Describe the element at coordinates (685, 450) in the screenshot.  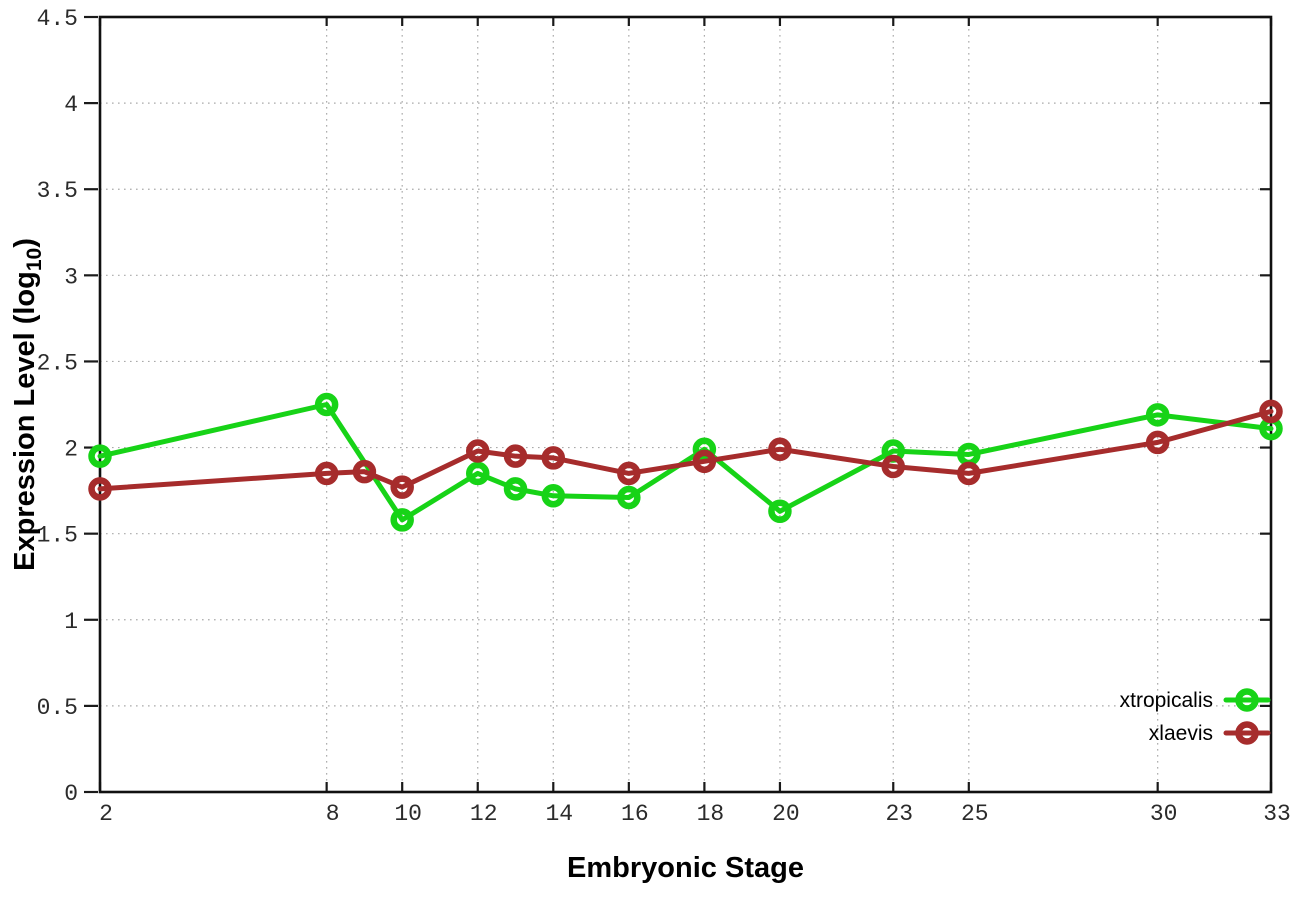
I see `series-line-xlaevis` at that location.